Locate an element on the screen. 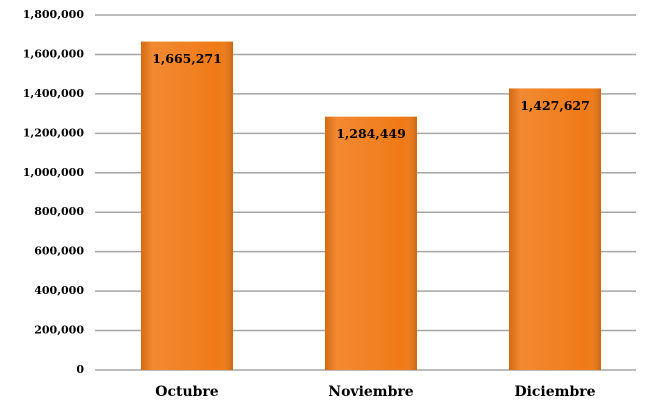  y-tick-label: 0 is located at coordinates (80, 369).